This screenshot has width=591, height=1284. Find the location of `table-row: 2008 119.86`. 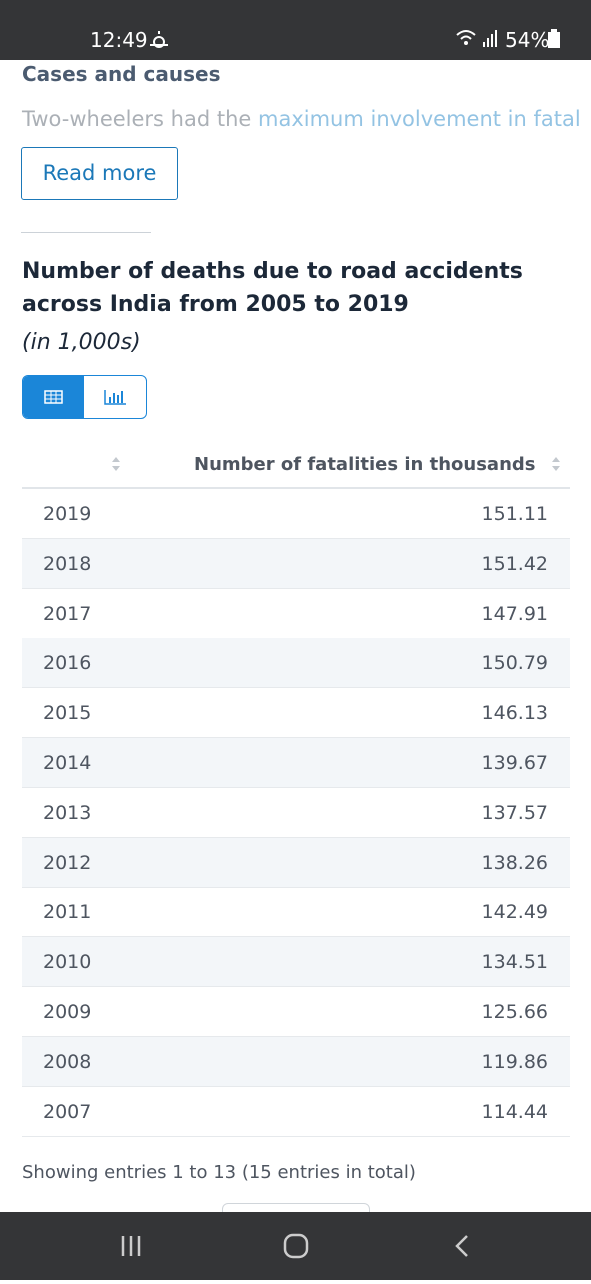

table-row: 2008 119.86 is located at coordinates (296, 1061).